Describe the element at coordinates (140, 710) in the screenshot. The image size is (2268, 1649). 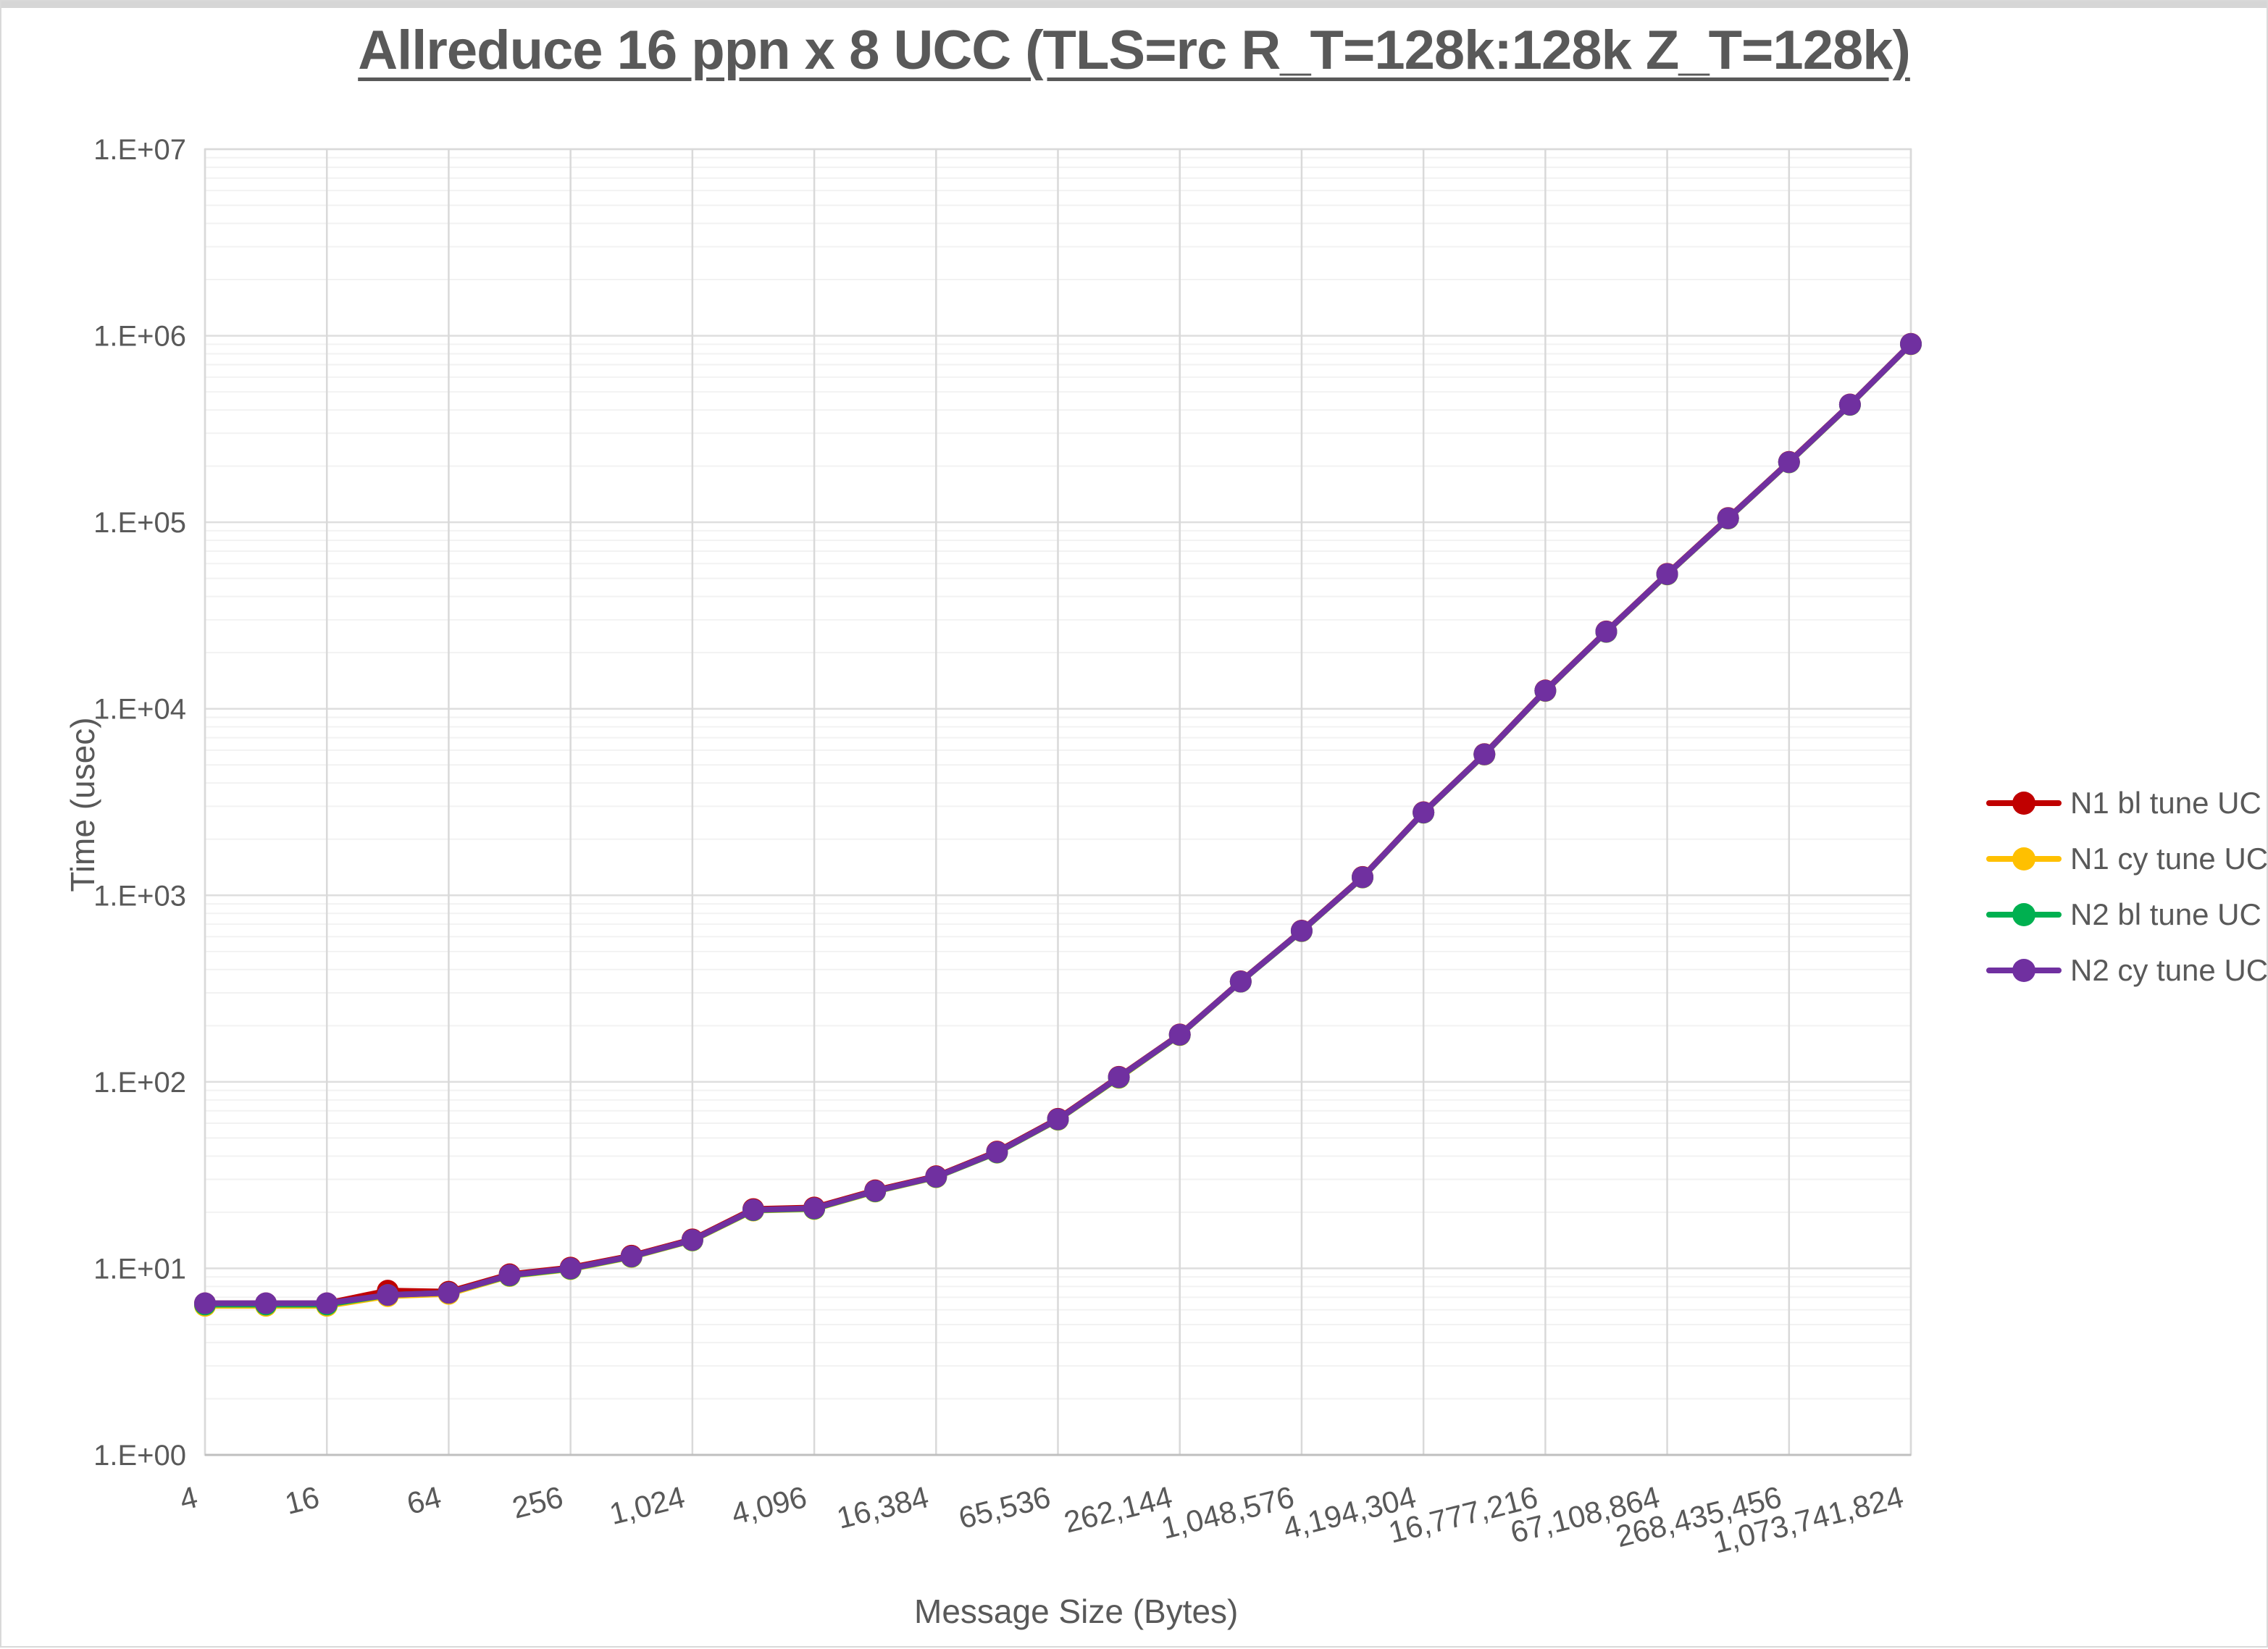
I see `y-tick-label: 1.E+04` at that location.